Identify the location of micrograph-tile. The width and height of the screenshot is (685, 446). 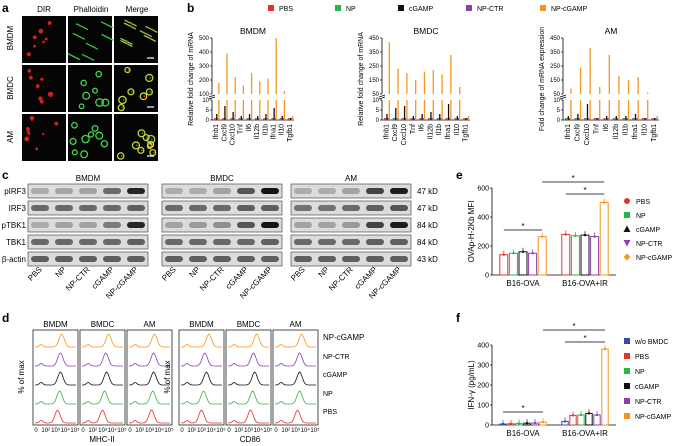
(136, 137).